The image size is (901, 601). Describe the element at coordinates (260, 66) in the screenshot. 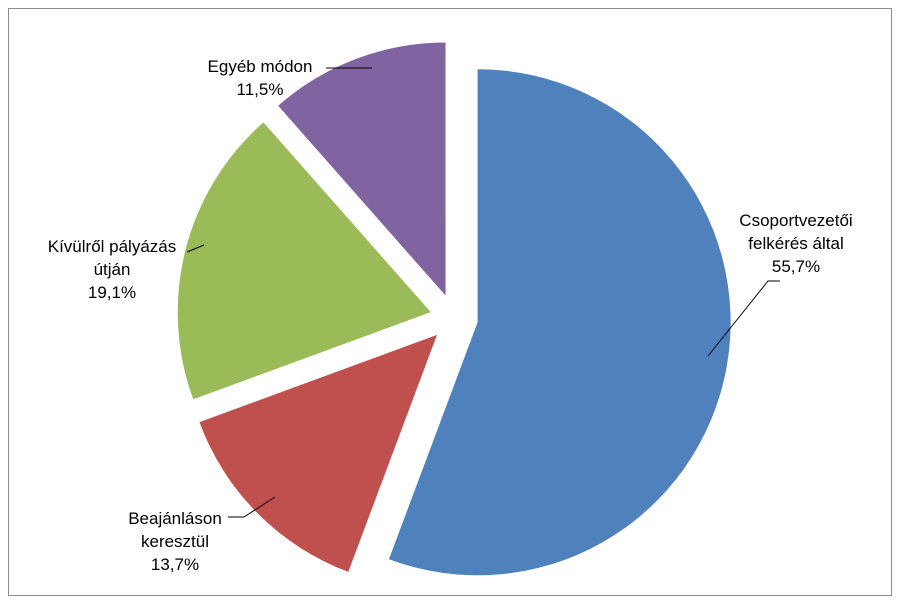

I see `slice-label-line: Egyéb módon` at that location.